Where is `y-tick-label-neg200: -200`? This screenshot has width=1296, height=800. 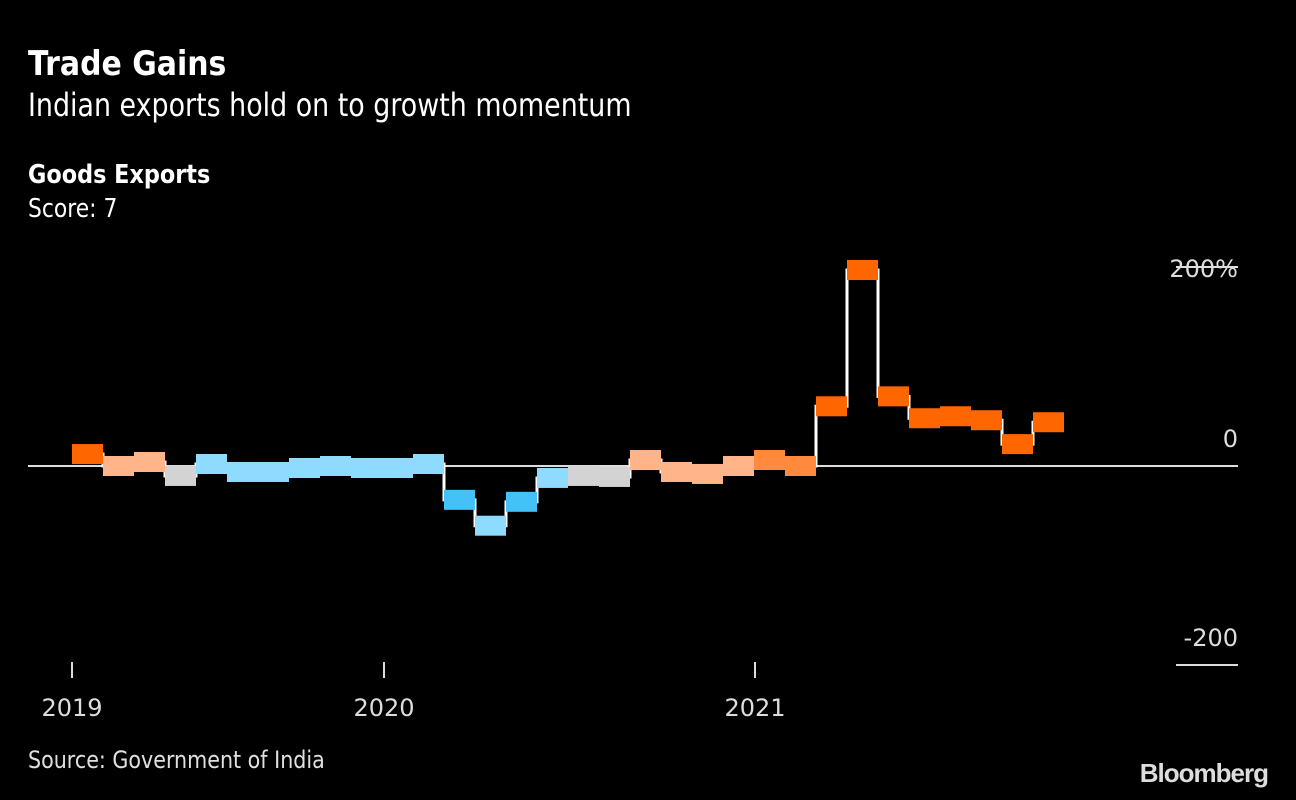 y-tick-label-neg200: -200 is located at coordinates (1211, 638).